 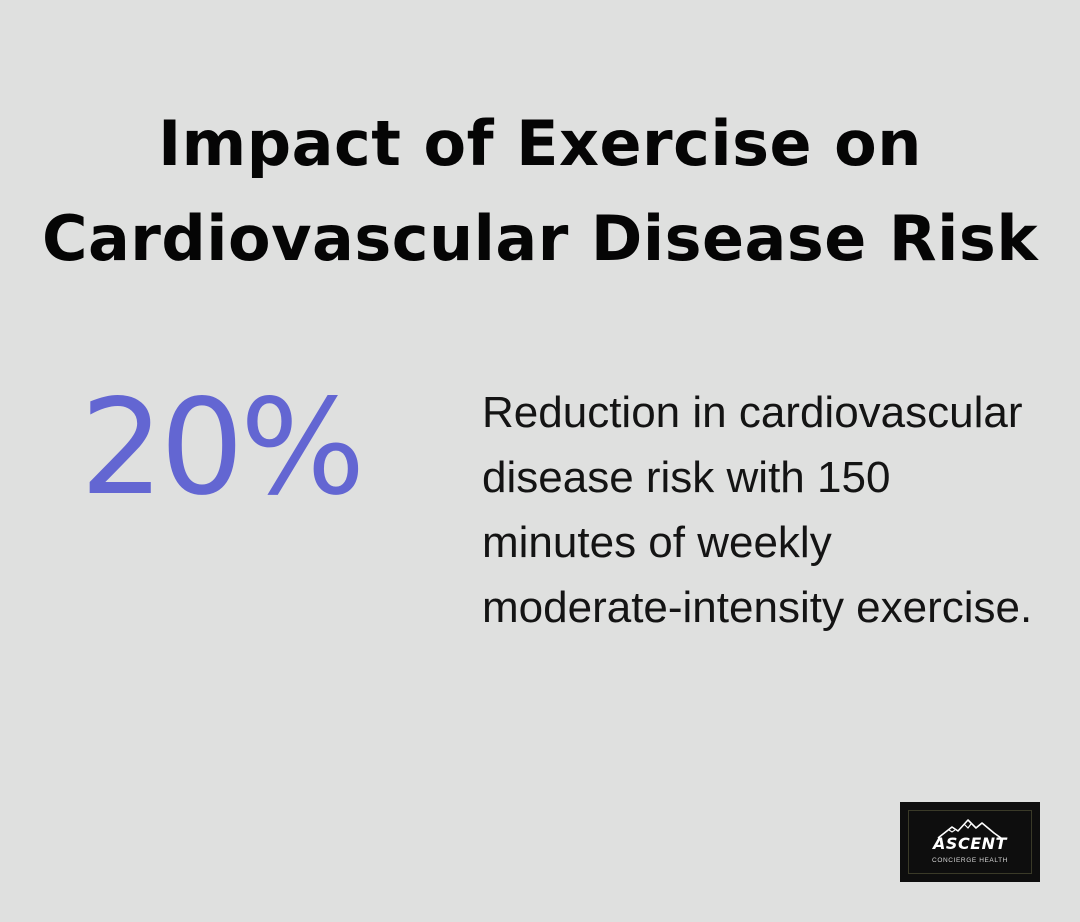 I want to click on mountain-icon, so click(x=969, y=829).